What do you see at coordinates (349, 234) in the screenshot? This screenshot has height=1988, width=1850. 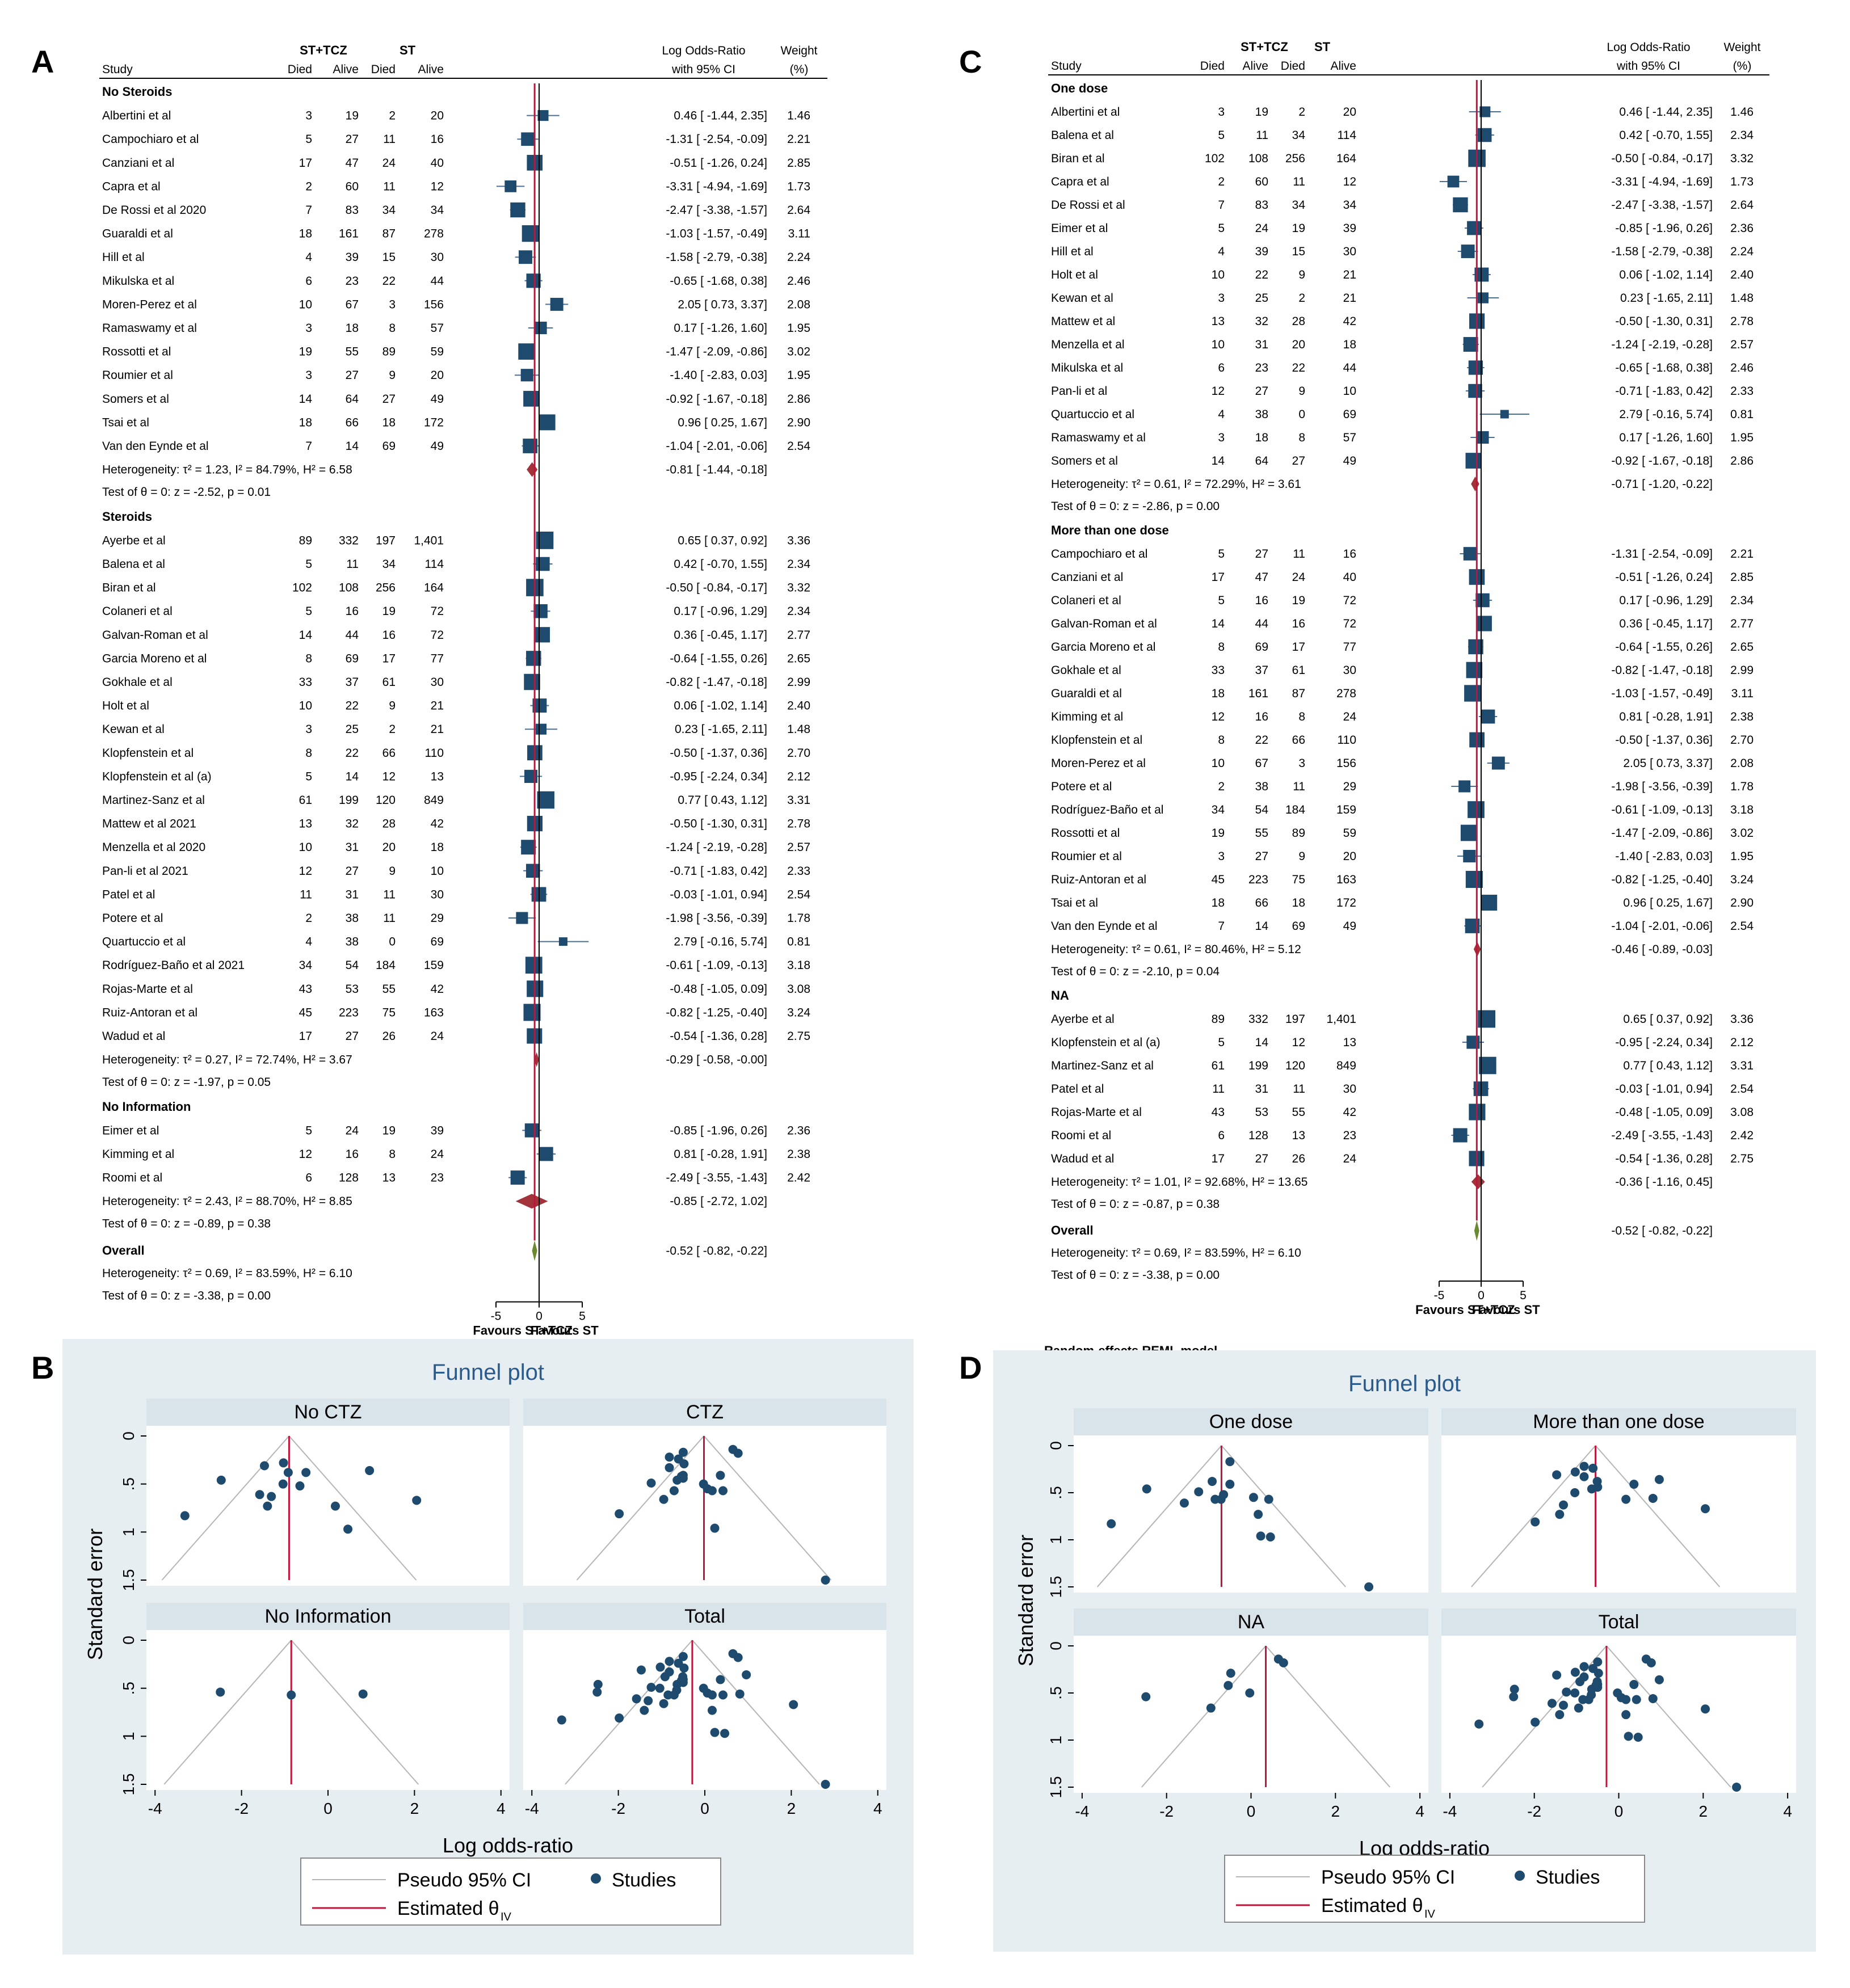 I see `st-tcz-alive: 161` at bounding box center [349, 234].